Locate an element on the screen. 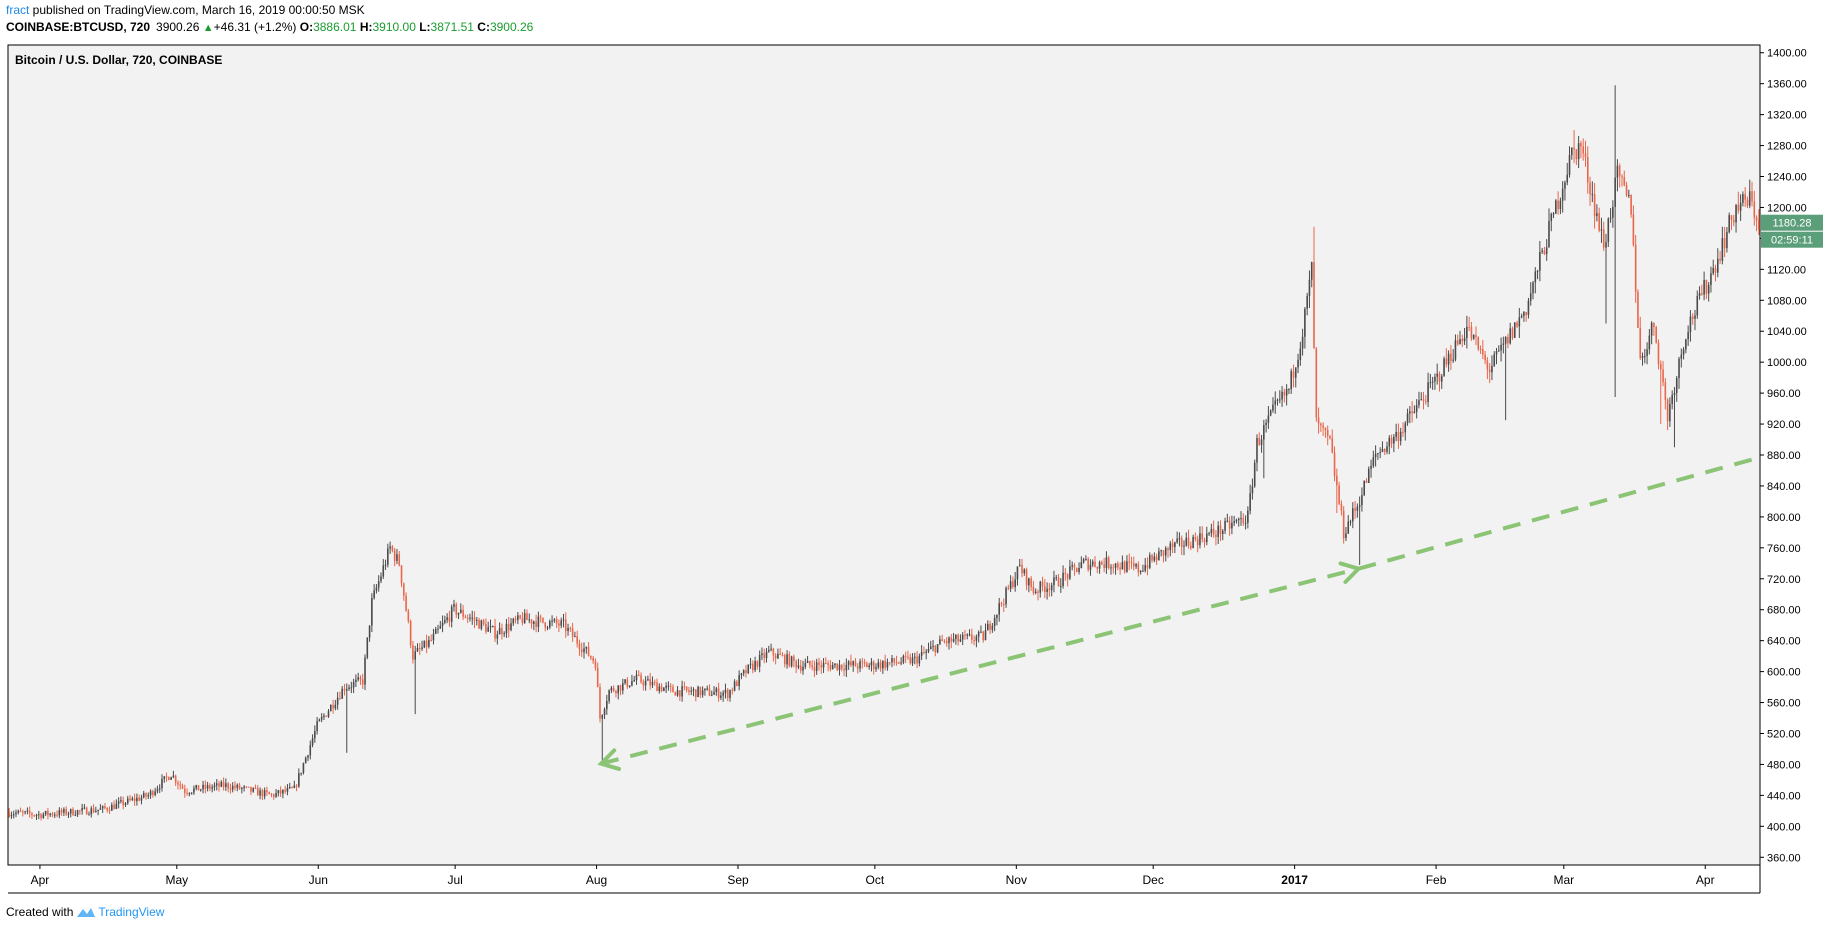 The width and height of the screenshot is (1828, 930). y-tick-label: 880.00 is located at coordinates (1784, 456).